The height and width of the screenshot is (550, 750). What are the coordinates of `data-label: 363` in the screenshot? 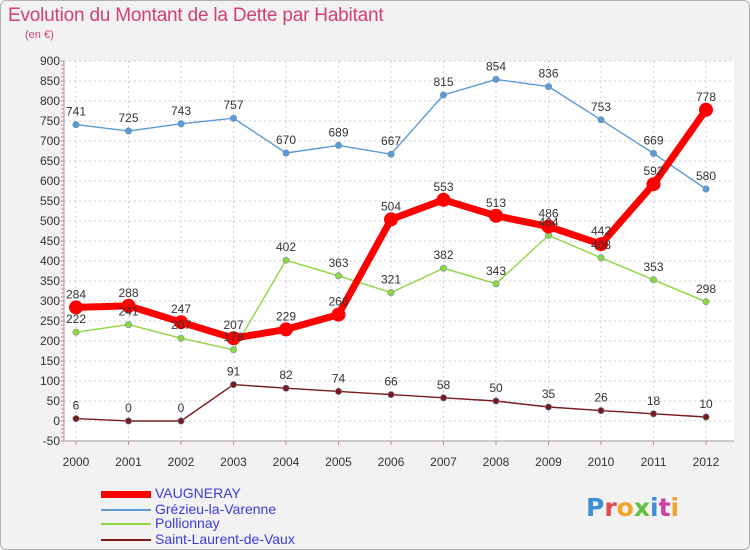 It's located at (338, 263).